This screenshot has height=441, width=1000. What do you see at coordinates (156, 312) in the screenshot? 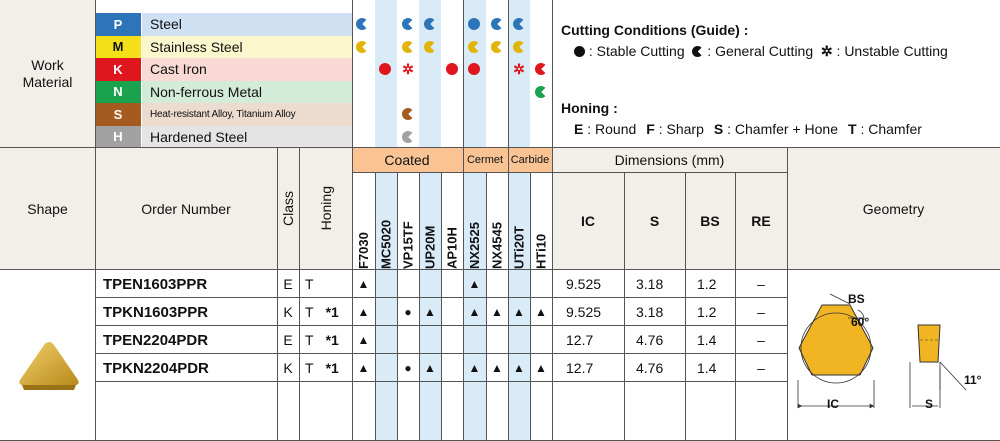
I see `order-number: TPKN1603PPR` at bounding box center [156, 312].